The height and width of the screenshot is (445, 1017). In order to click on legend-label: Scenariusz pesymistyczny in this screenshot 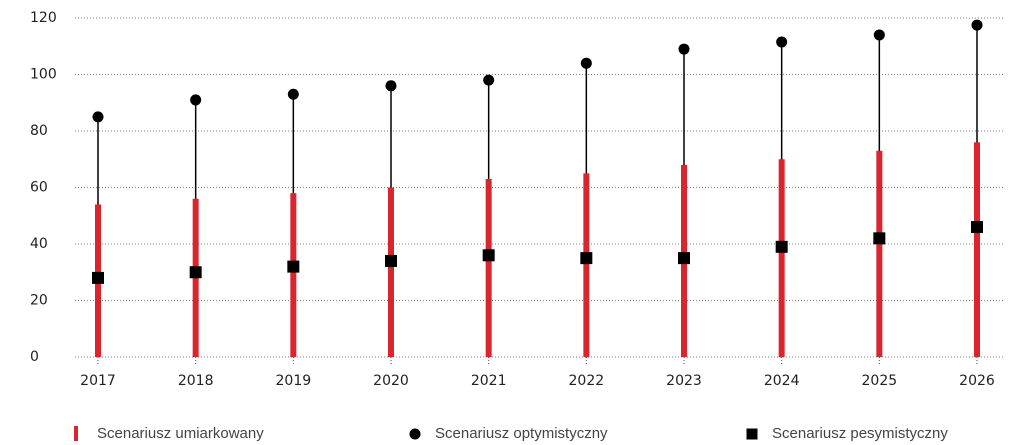, I will do `click(860, 433)`.